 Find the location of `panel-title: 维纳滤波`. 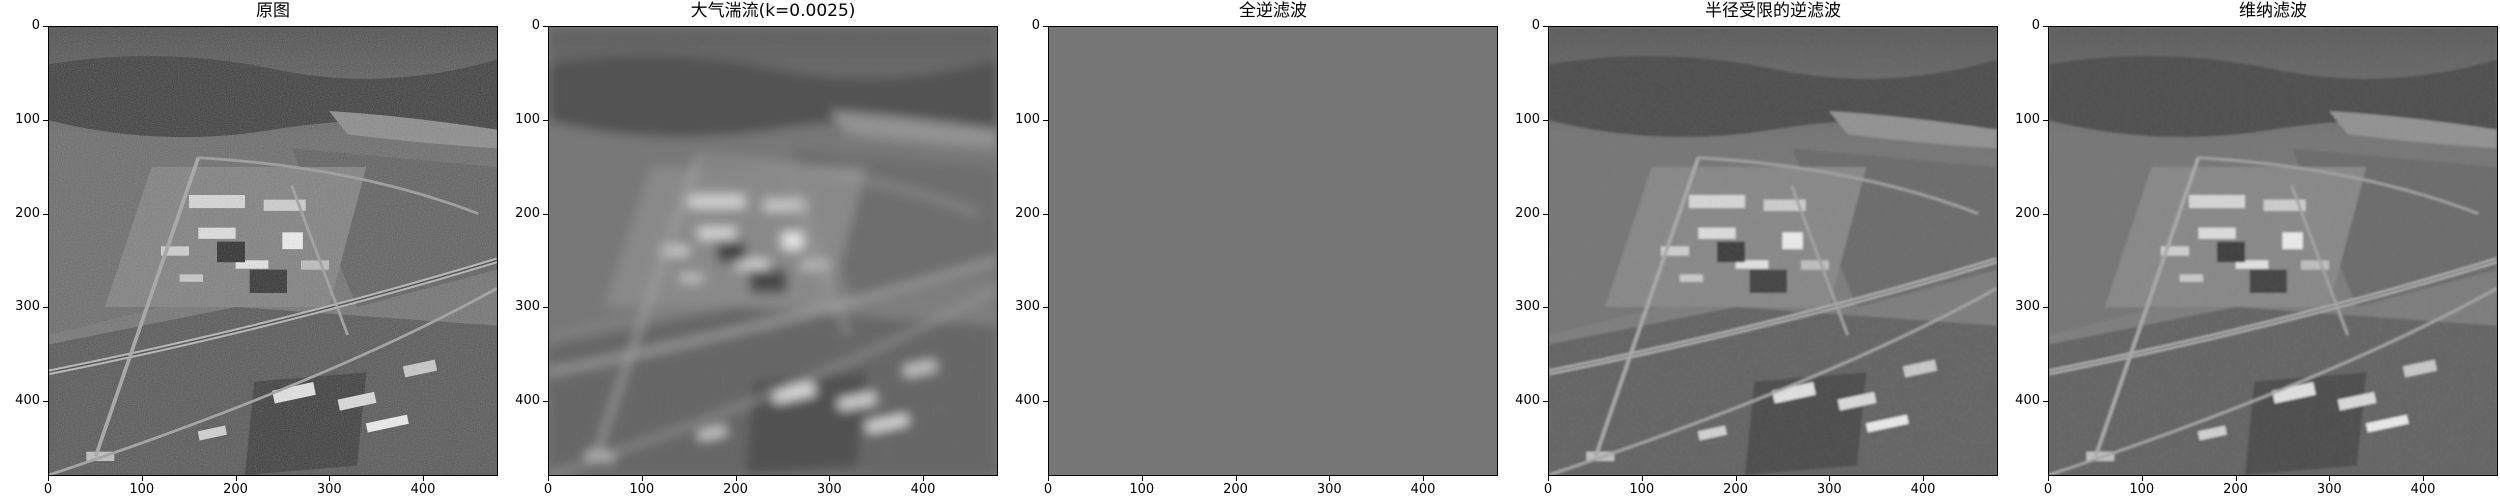

panel-title: 维纳滤波 is located at coordinates (2273, 11).